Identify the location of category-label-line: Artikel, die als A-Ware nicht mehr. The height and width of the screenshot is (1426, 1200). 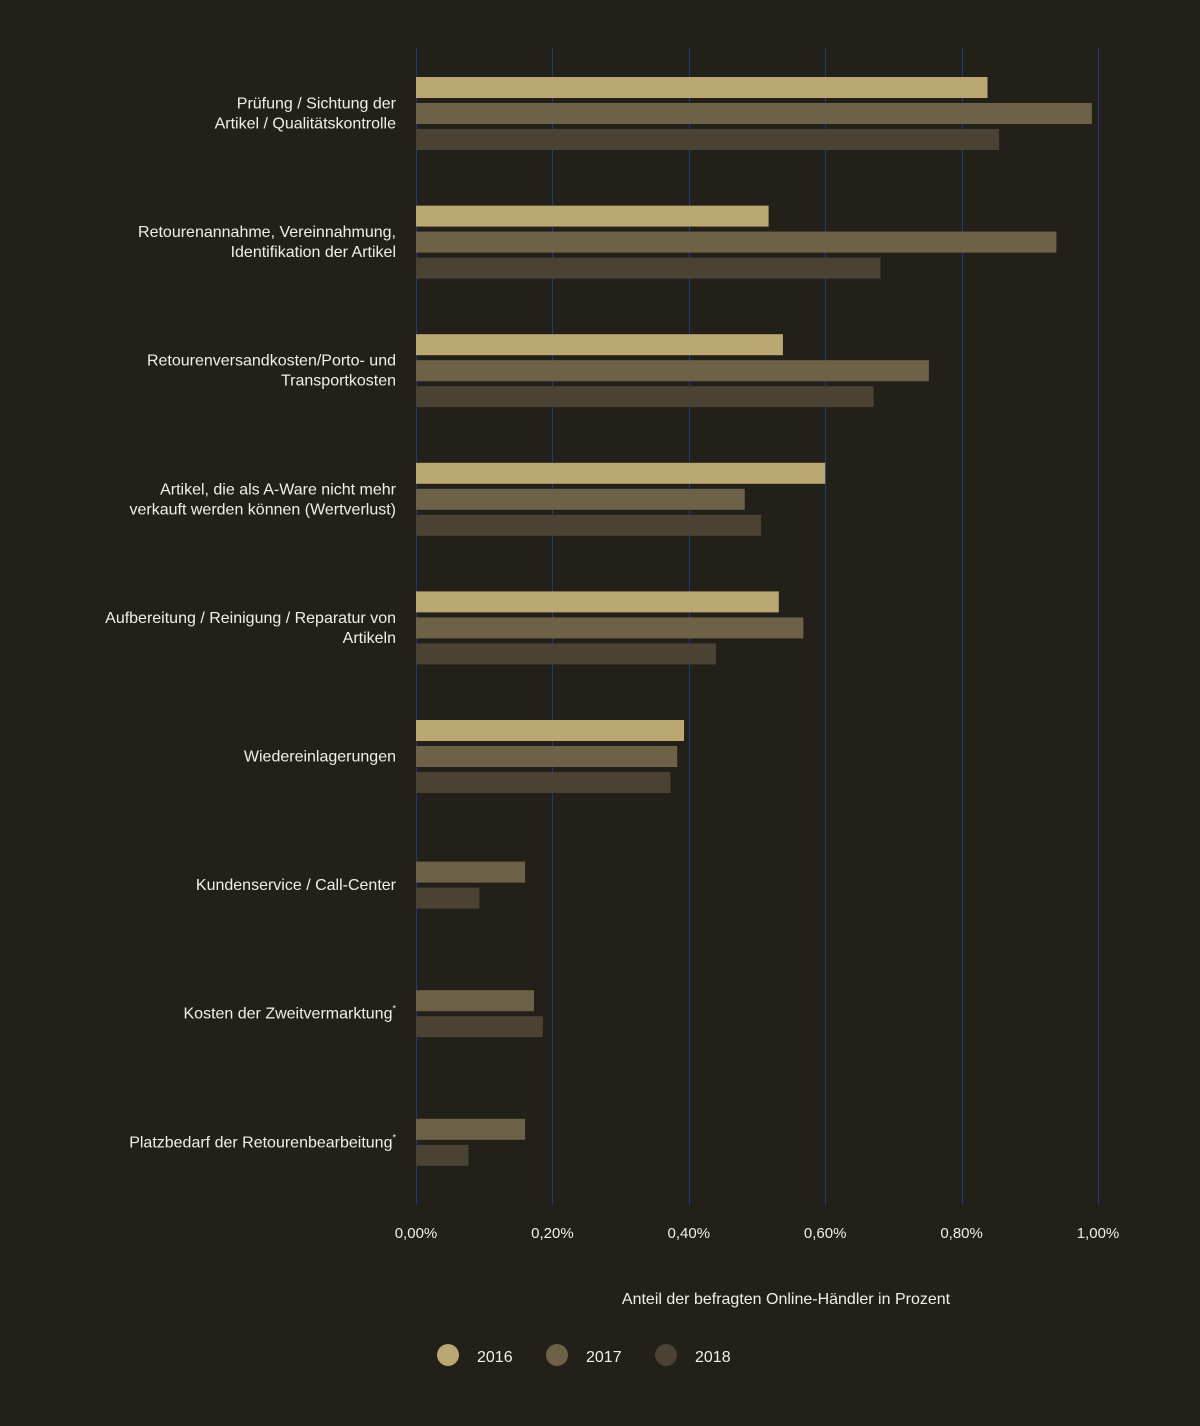
(278, 489).